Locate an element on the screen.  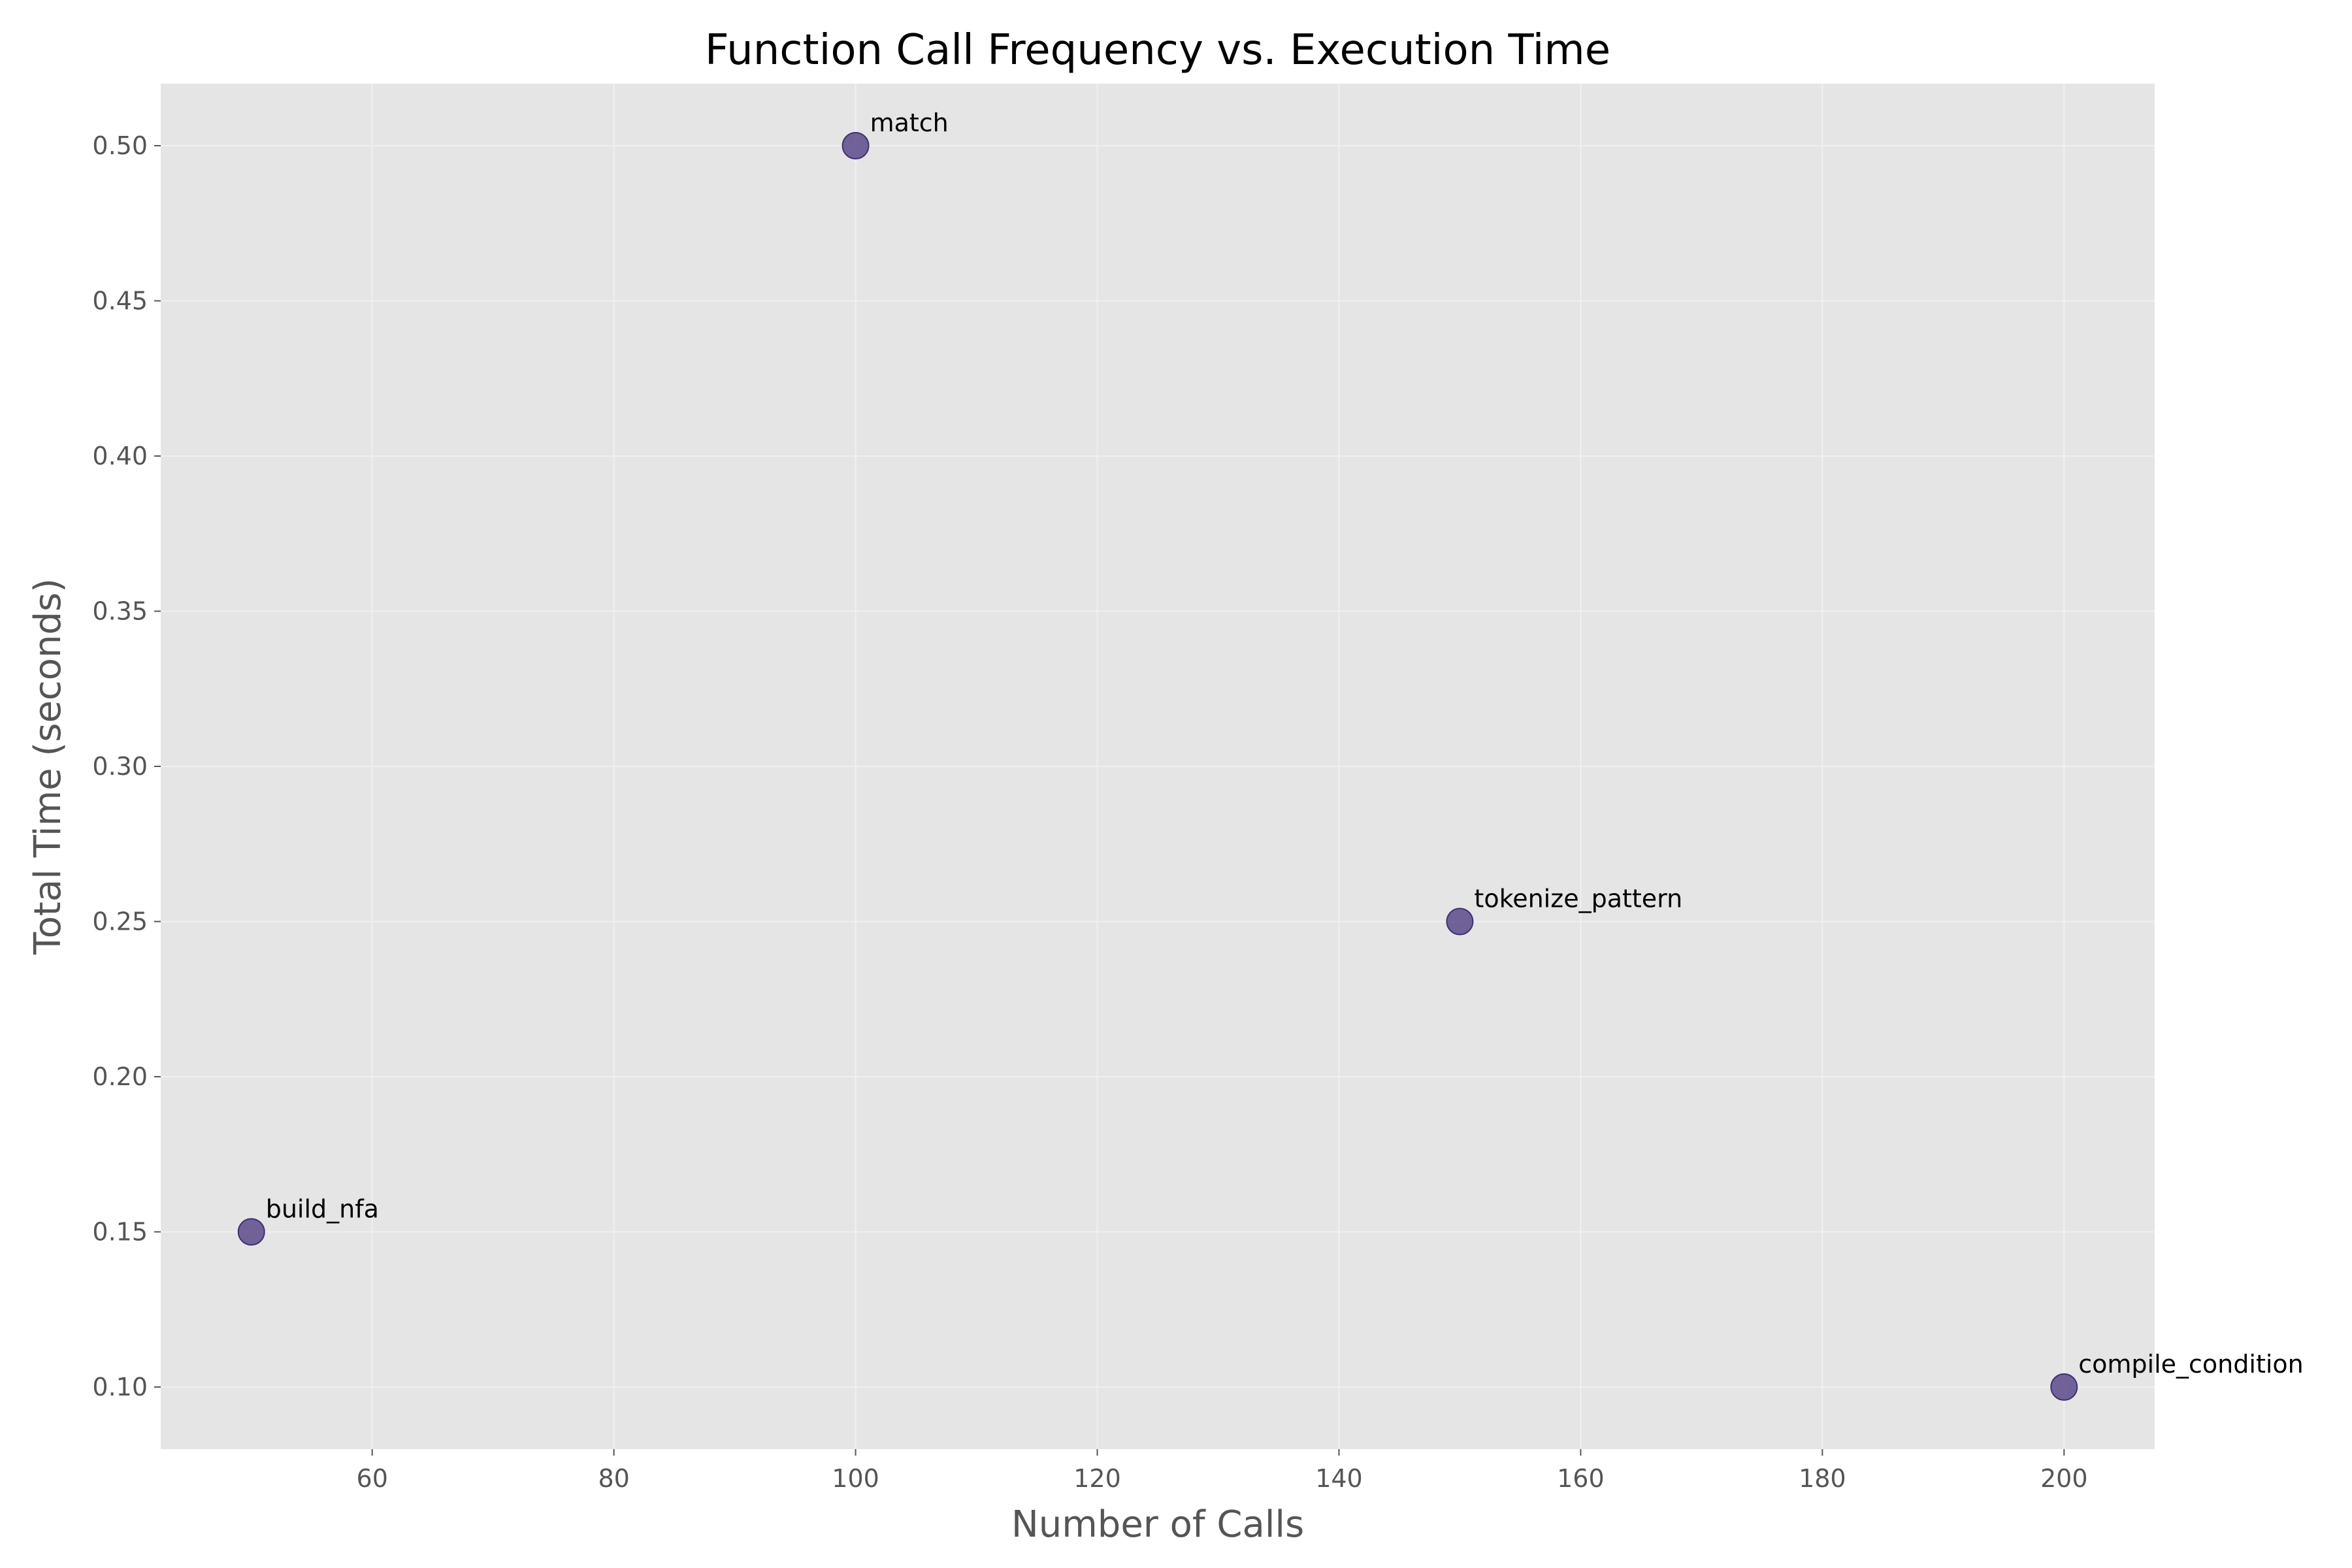
y-tick-label: 0.30 is located at coordinates (120, 766).